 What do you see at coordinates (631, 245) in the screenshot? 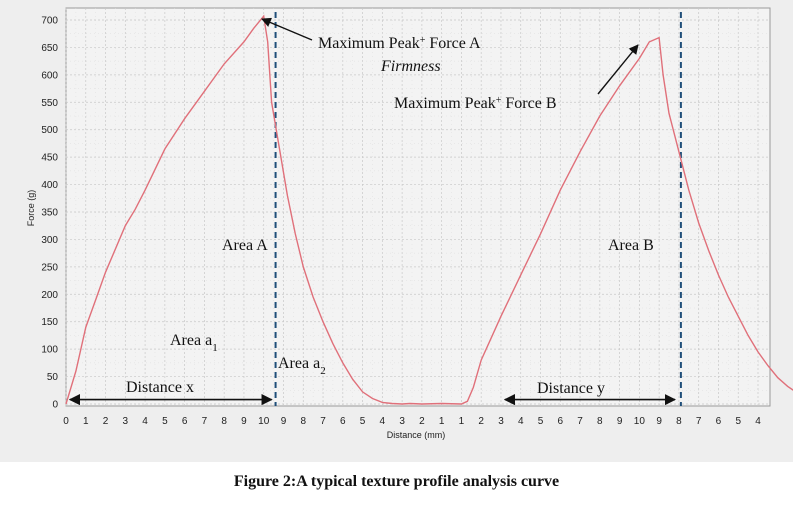
I see `area-b-label: Area B` at bounding box center [631, 245].